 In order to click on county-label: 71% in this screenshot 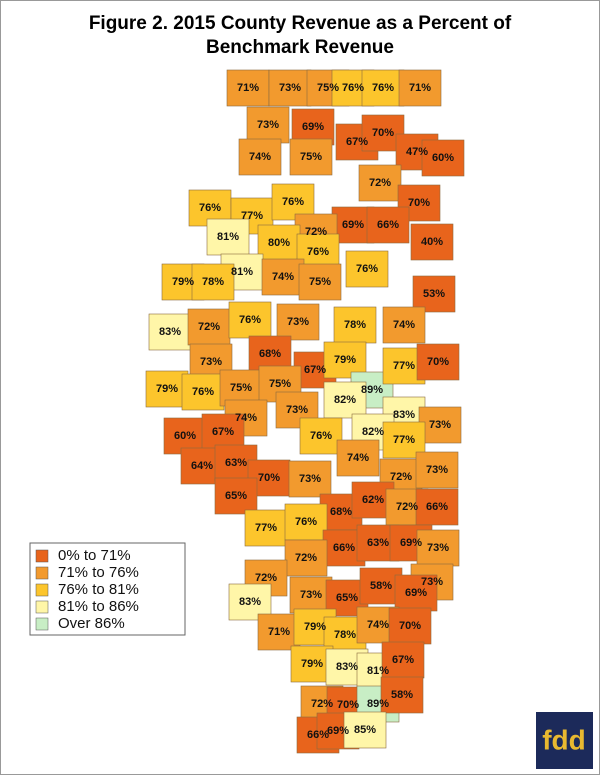, I will do `click(248, 88)`.